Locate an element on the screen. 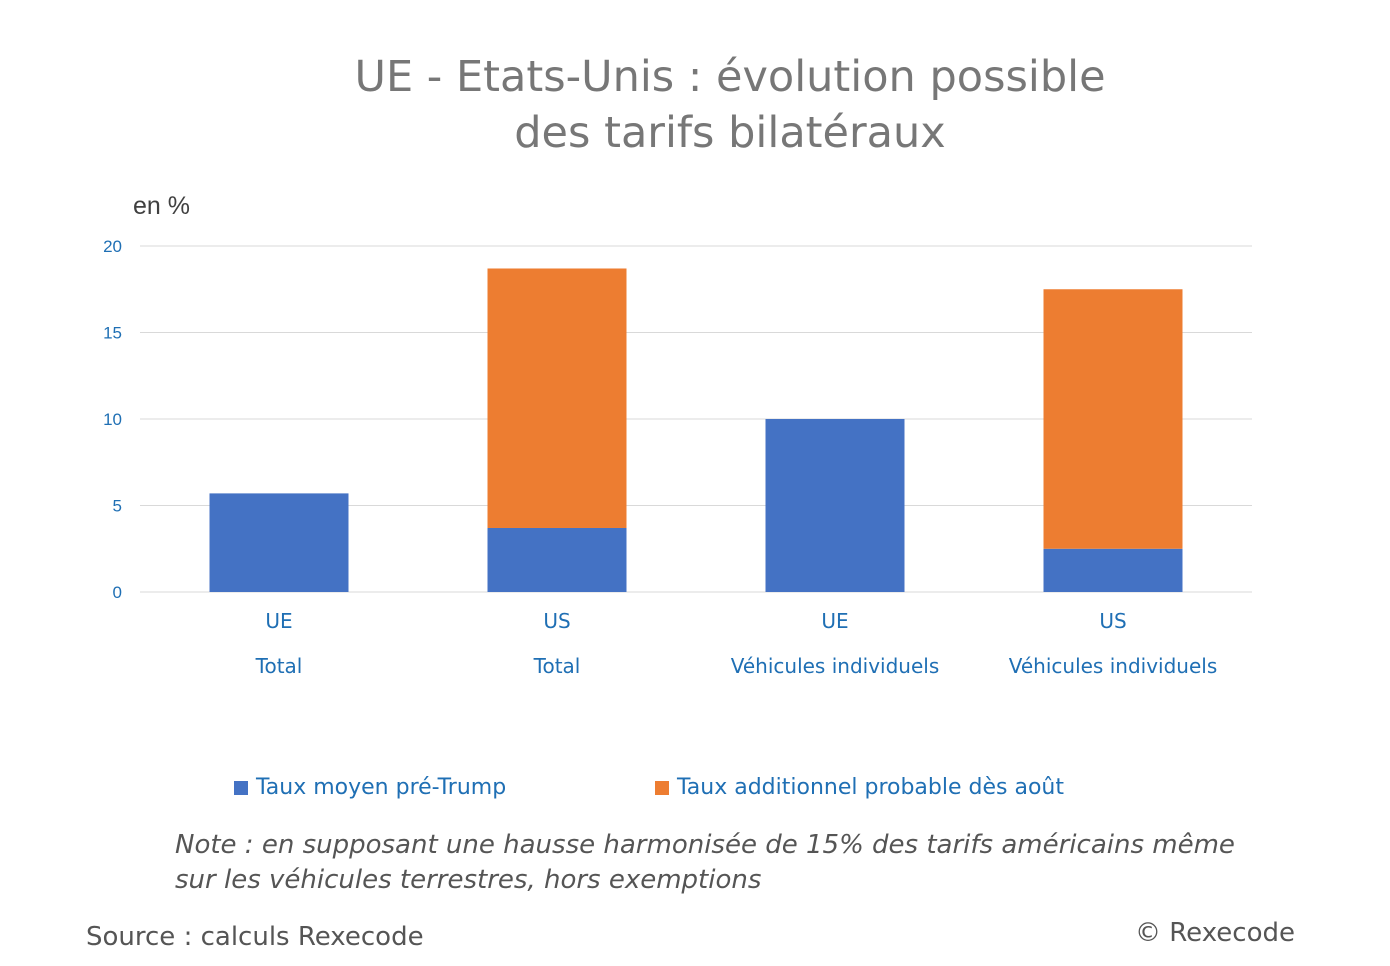 The image size is (1390, 966). copyright-text: © Rexecode is located at coordinates (1215, 933).